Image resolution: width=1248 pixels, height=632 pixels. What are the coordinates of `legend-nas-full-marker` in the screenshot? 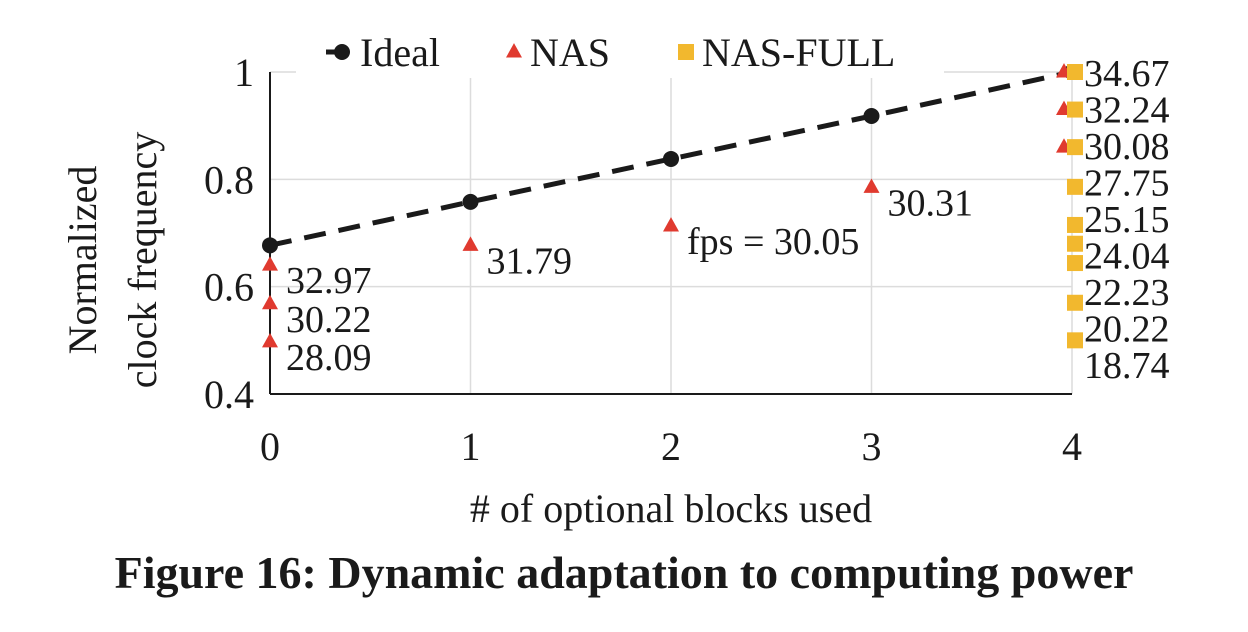 It's located at (686, 52).